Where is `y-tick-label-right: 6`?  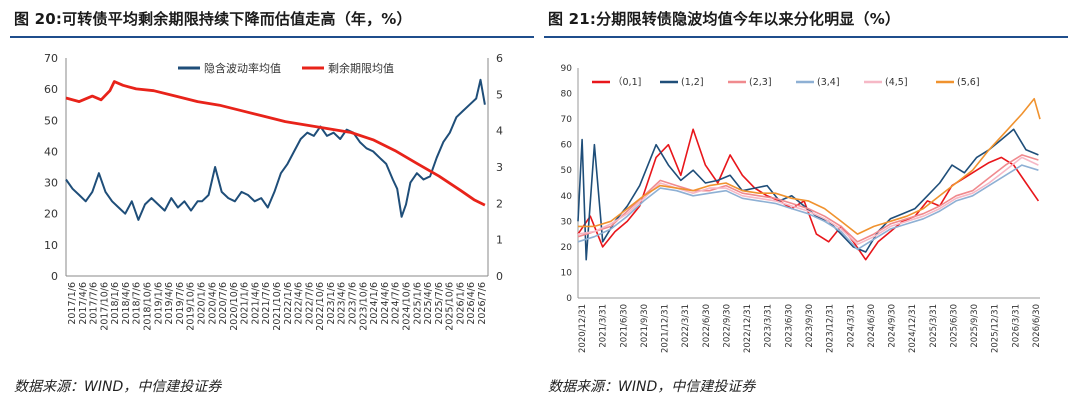
y-tick-label-right: 6 is located at coordinates (499, 58).